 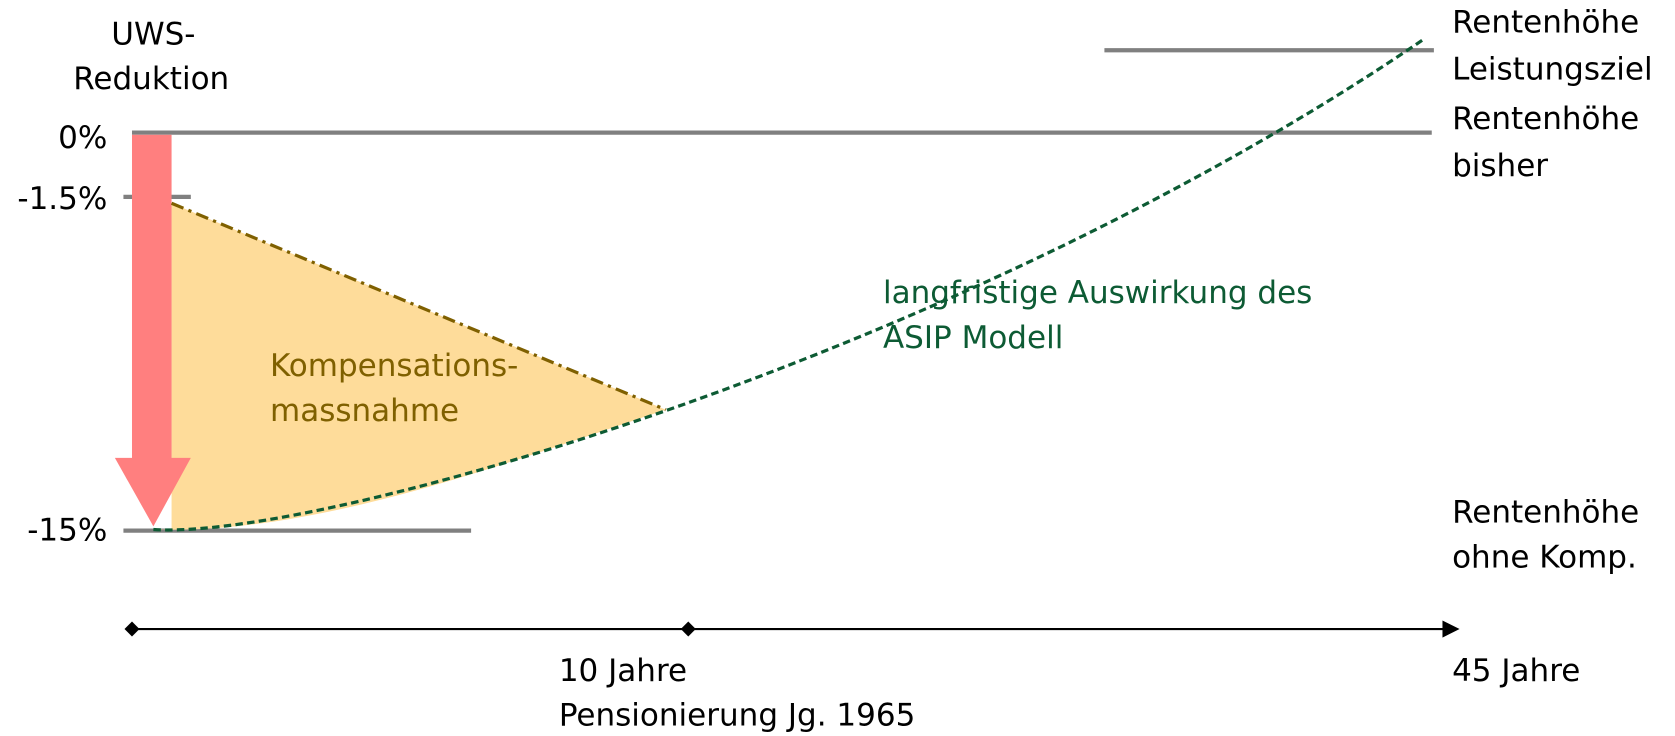 What do you see at coordinates (737, 716) in the screenshot?
I see `timeline-label: Pensionierung Jg. 1965` at bounding box center [737, 716].